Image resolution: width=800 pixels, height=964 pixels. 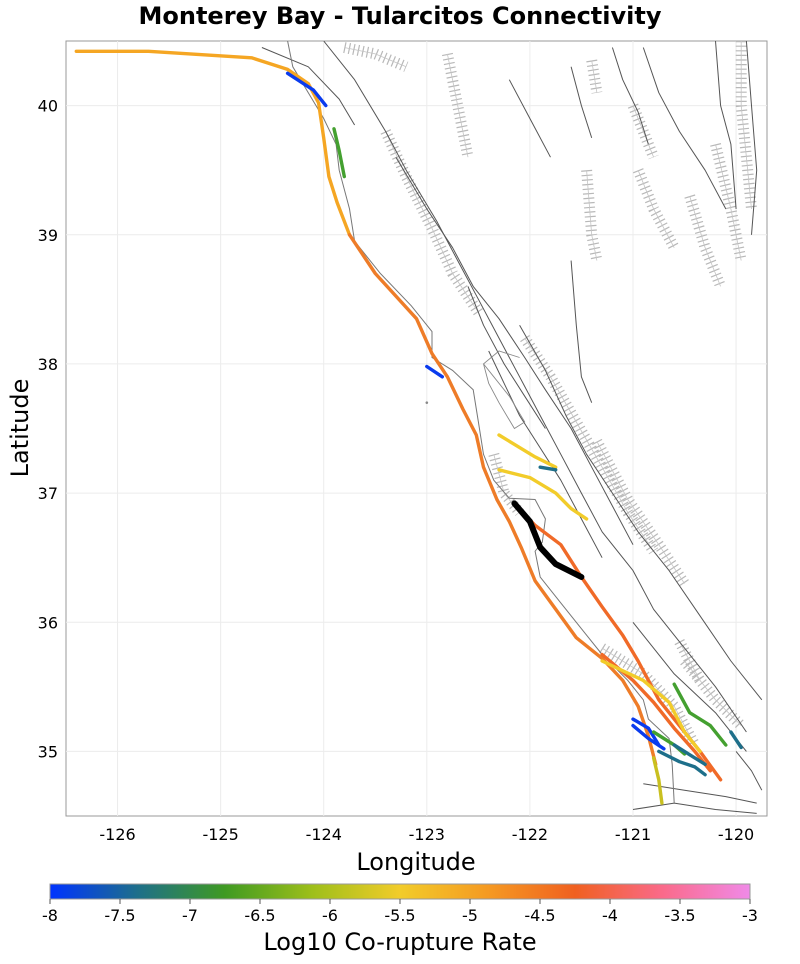 What do you see at coordinates (530, 834) in the screenshot?
I see `x-tick-label: -122` at bounding box center [530, 834].